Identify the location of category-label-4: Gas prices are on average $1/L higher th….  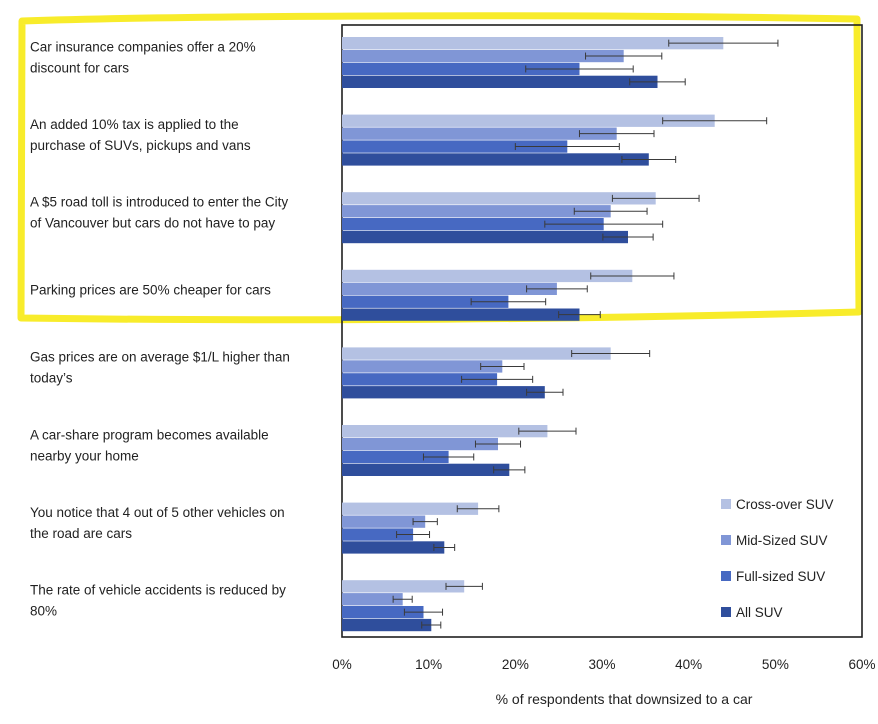
(160, 368).